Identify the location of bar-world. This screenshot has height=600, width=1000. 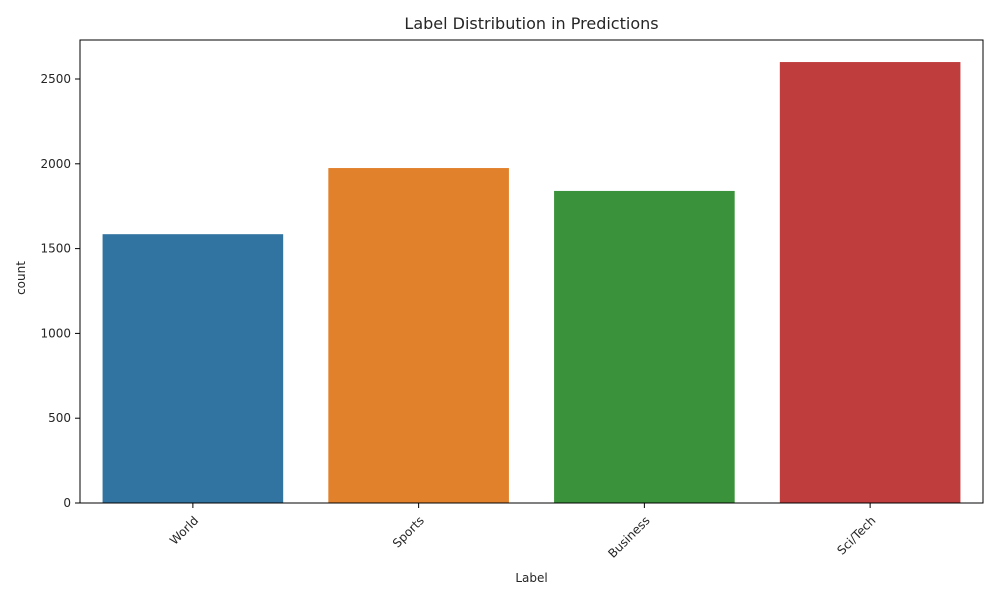
(193, 368).